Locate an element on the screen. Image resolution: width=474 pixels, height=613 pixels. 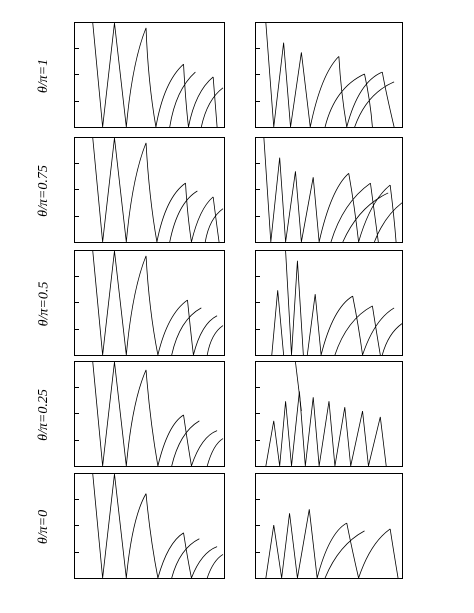
curves-theta-0-25-left is located at coordinates (158, 414).